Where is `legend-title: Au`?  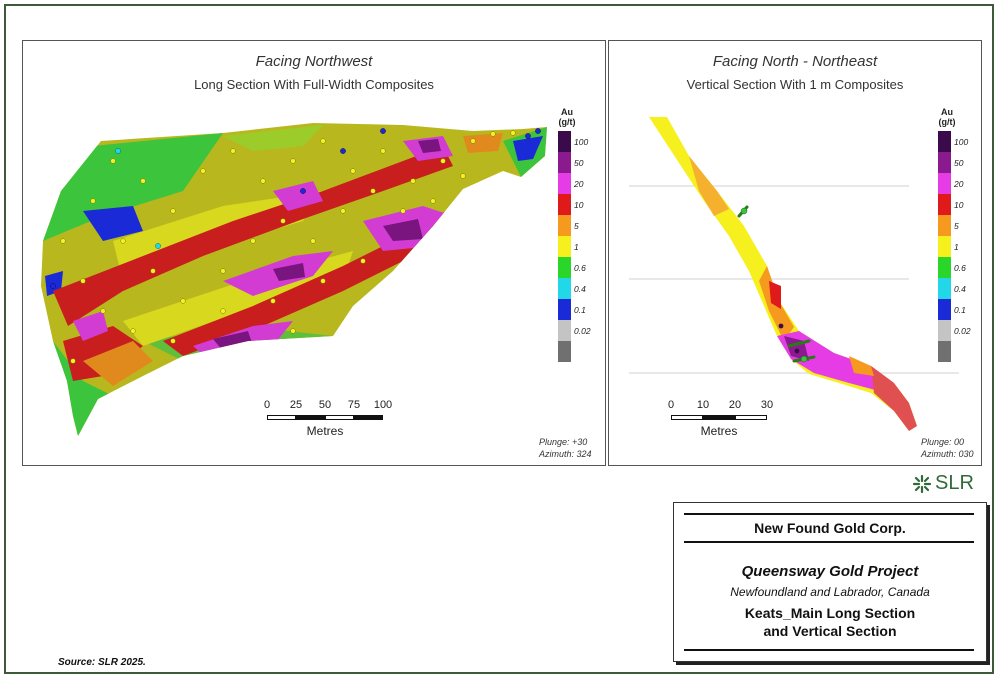 legend-title: Au is located at coordinates (947, 112).